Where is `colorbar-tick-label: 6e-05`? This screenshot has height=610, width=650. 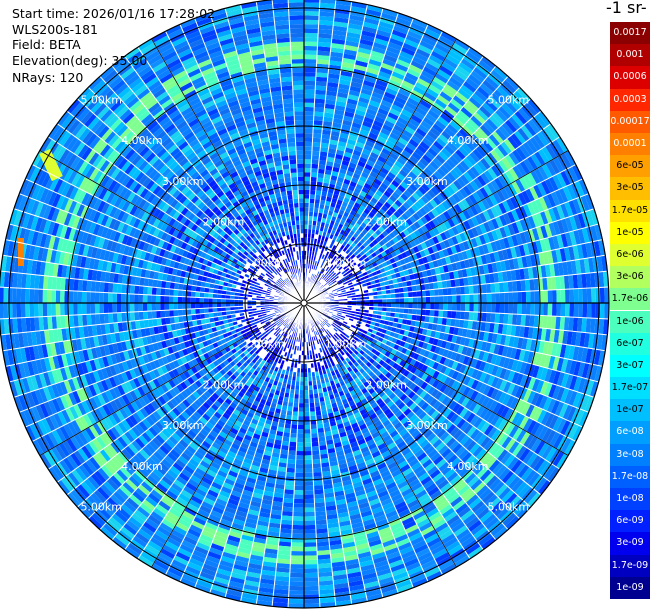
colorbar-tick-label: 6e-05 is located at coordinates (629, 165).